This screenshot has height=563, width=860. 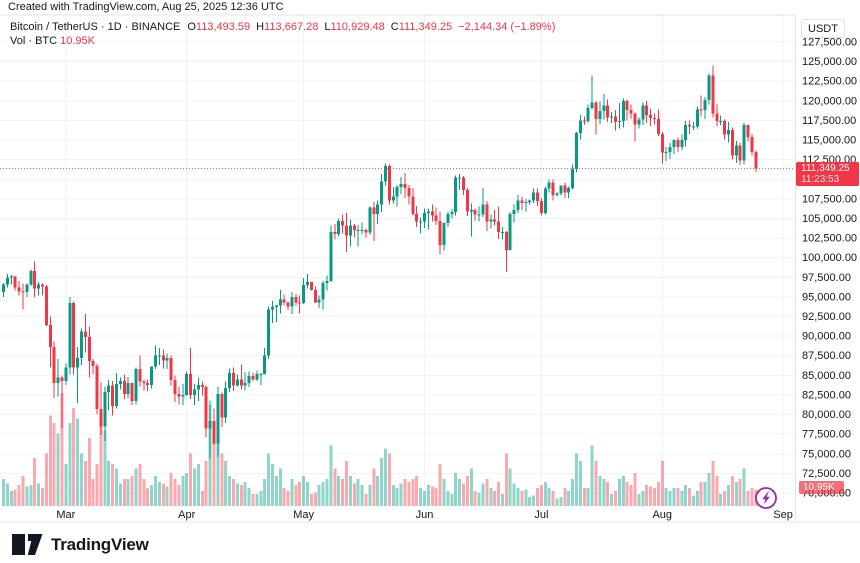 What do you see at coordinates (826, 454) in the screenshot?
I see `price-tick-label: 75,000.00` at bounding box center [826, 454].